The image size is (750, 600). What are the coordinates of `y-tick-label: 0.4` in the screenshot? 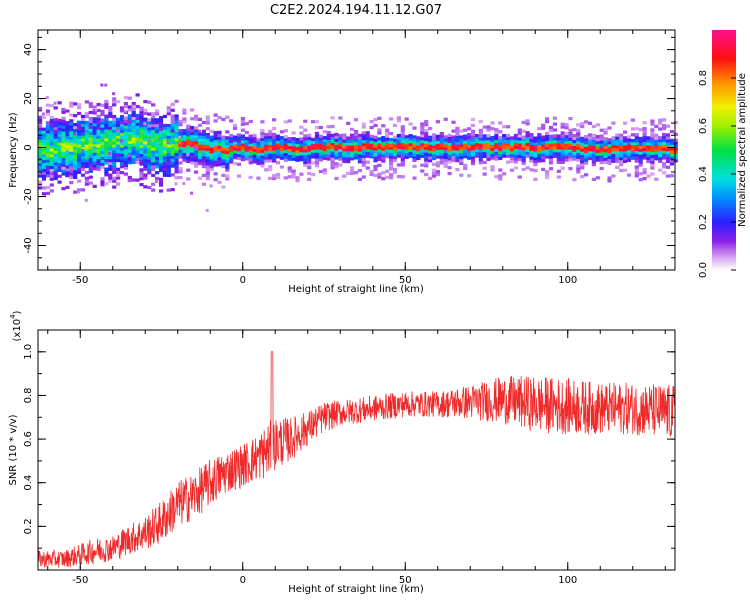 It's located at (28, 483).